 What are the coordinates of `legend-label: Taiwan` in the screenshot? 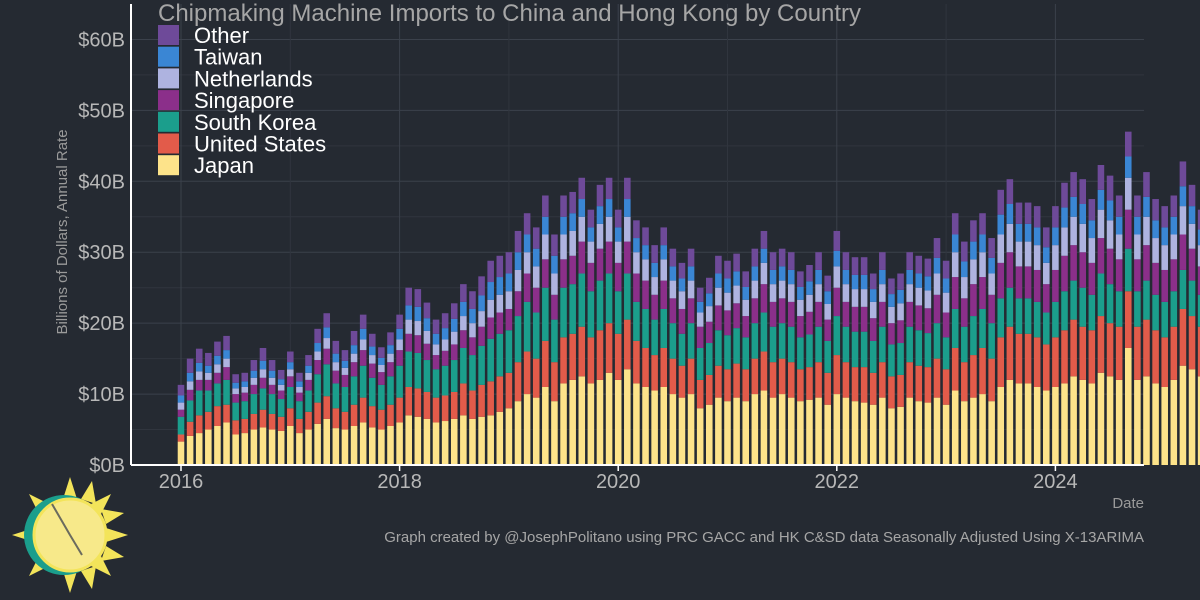 It's located at (228, 57).